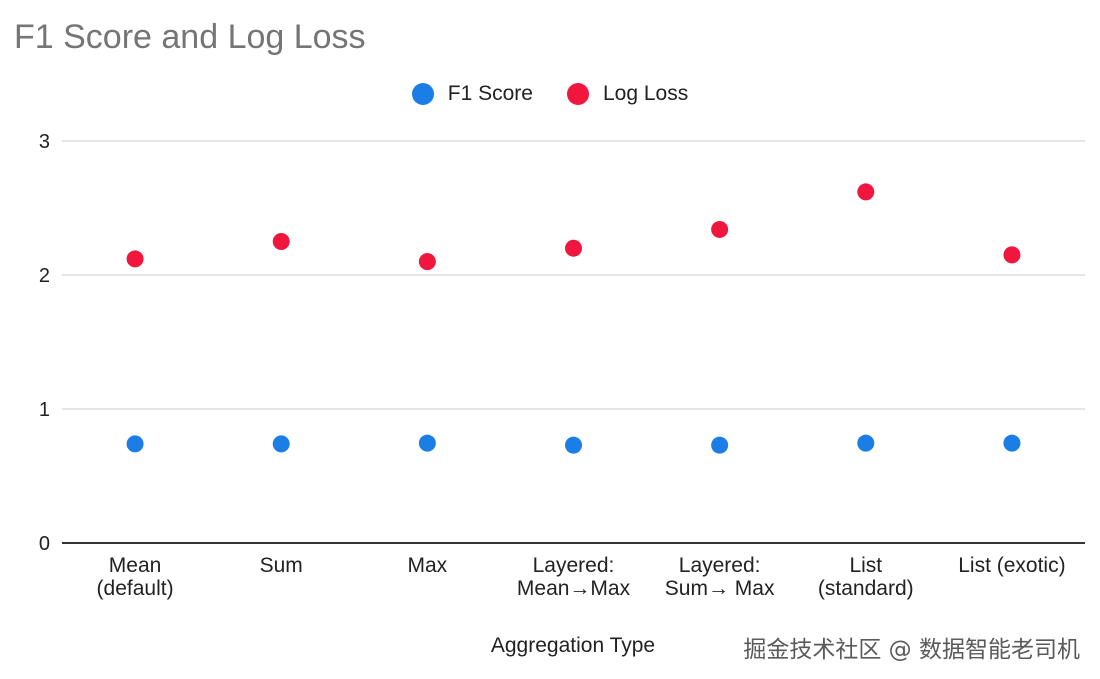 Image resolution: width=1100 pixels, height=679 pixels. What do you see at coordinates (135, 588) in the screenshot?
I see `x-tick-label: (default)` at bounding box center [135, 588].